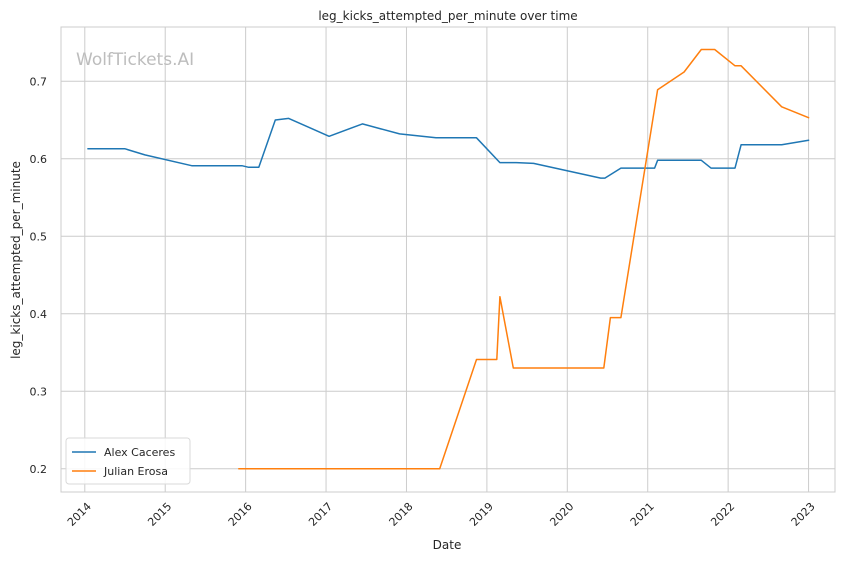 The width and height of the screenshot is (844, 561). I want to click on y-axis-ticks: 0.2 0.3 0.4 0.5 0.6 0.7, so click(39, 275).